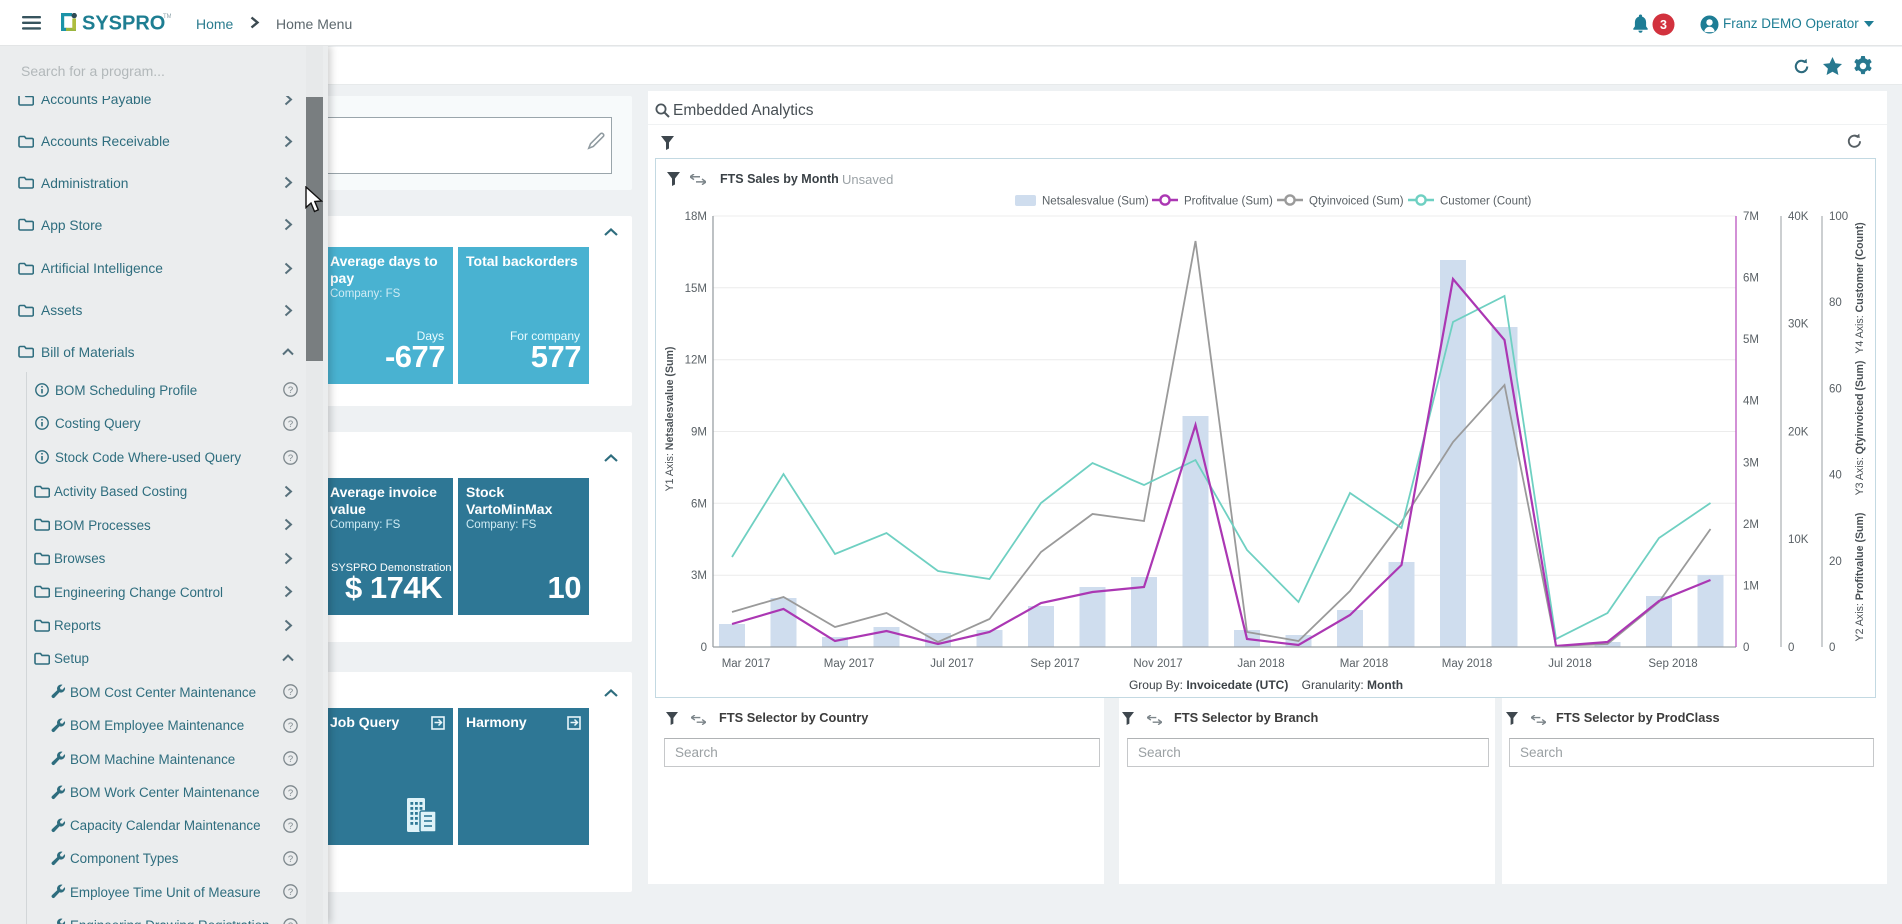 This screenshot has width=1902, height=924. Describe the element at coordinates (1663, 25) in the screenshot. I see `svg-text: 3` at that location.